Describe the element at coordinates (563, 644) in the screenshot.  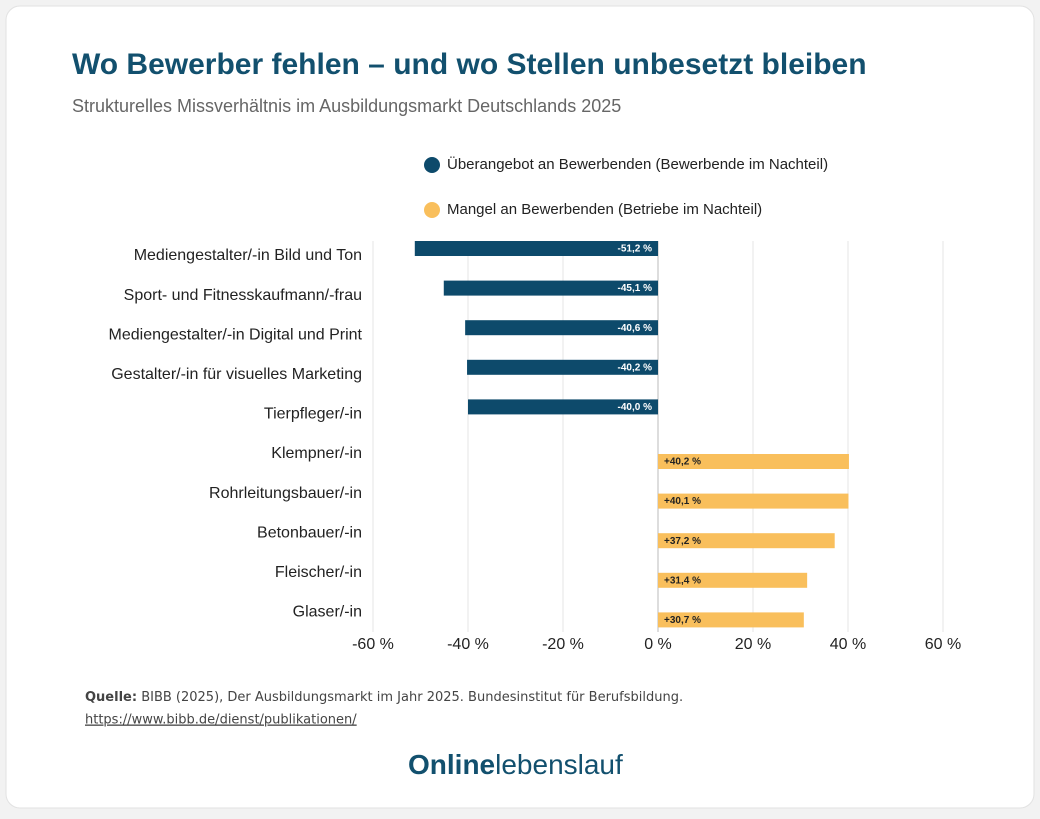
I see `x-tick-label: -20 %` at that location.